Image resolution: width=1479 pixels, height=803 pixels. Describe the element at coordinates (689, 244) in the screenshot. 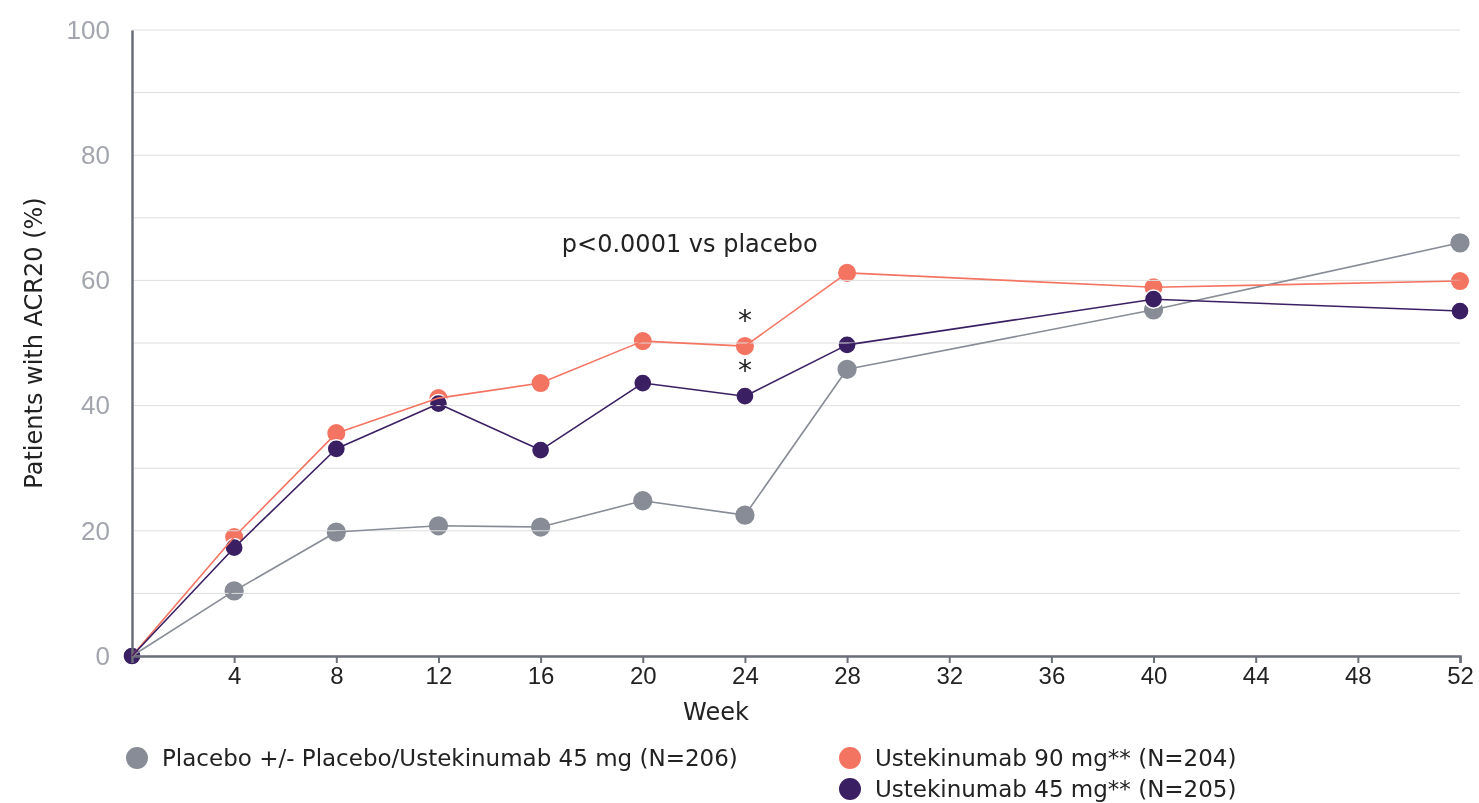

I see `annotation: p<0.0001 vs placebo` at that location.